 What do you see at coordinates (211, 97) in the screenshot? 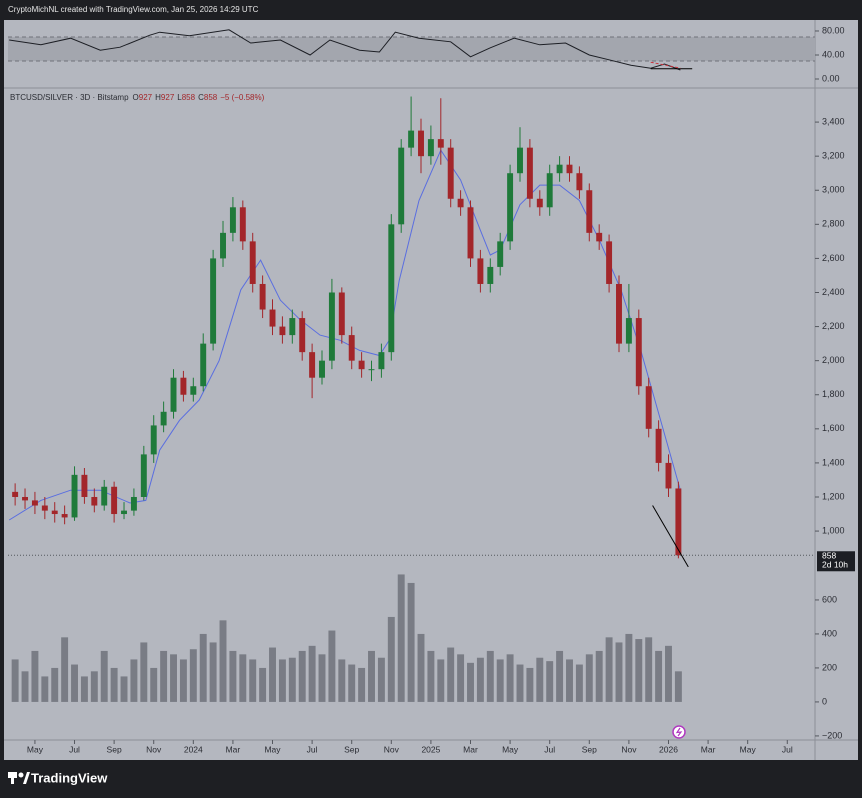
I see `legend-value: 858` at bounding box center [211, 97].